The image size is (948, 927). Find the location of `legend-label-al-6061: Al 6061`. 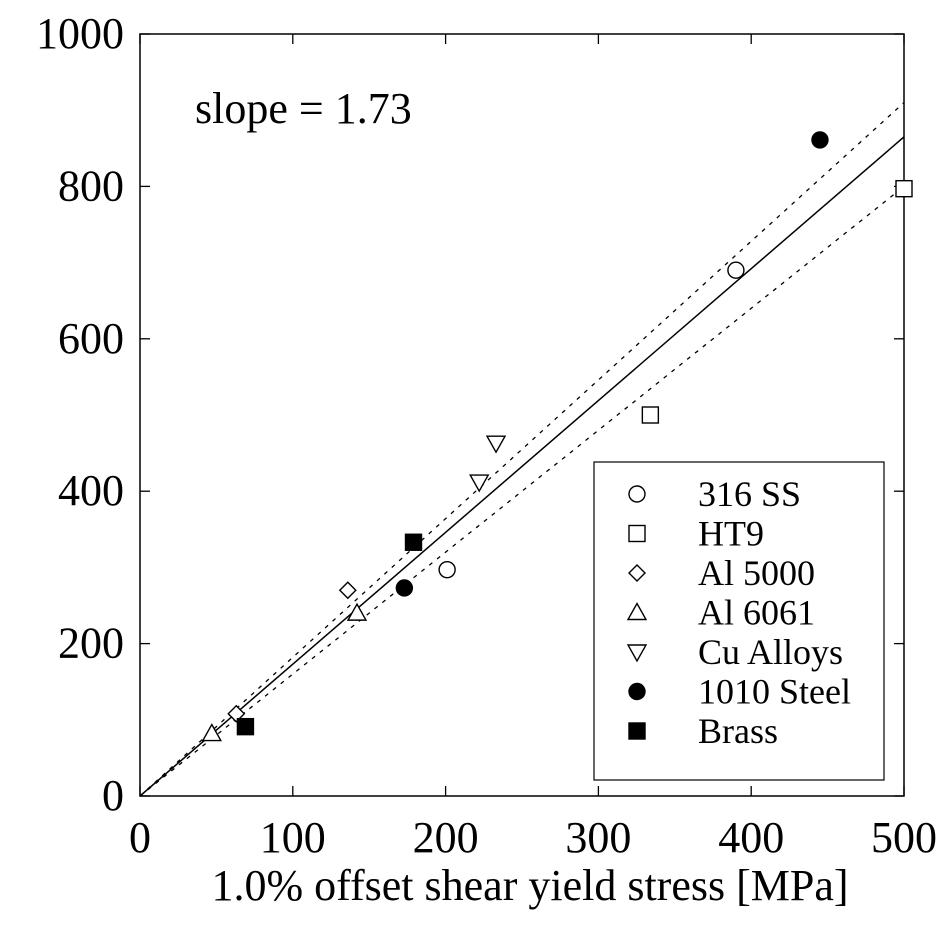

legend-label-al-6061: Al 6061 is located at coordinates (756, 613).